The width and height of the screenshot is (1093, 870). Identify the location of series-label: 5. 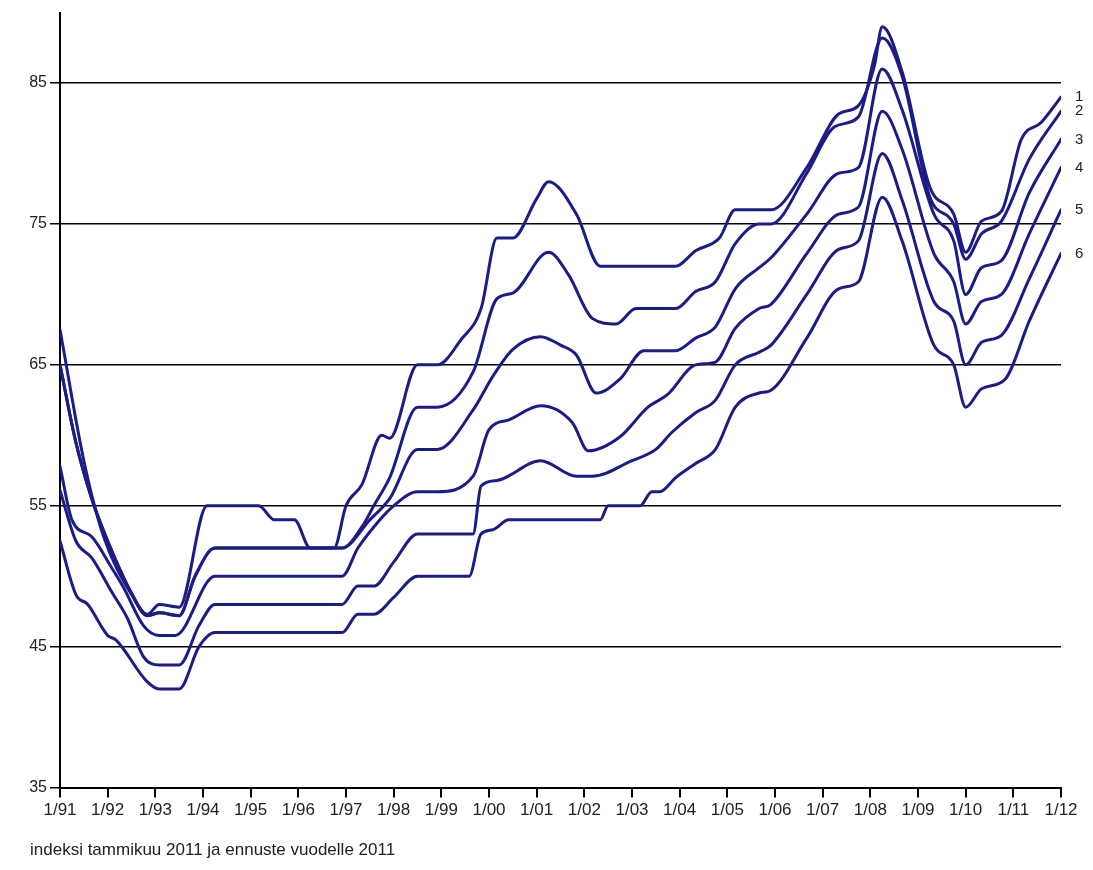
(1079, 209).